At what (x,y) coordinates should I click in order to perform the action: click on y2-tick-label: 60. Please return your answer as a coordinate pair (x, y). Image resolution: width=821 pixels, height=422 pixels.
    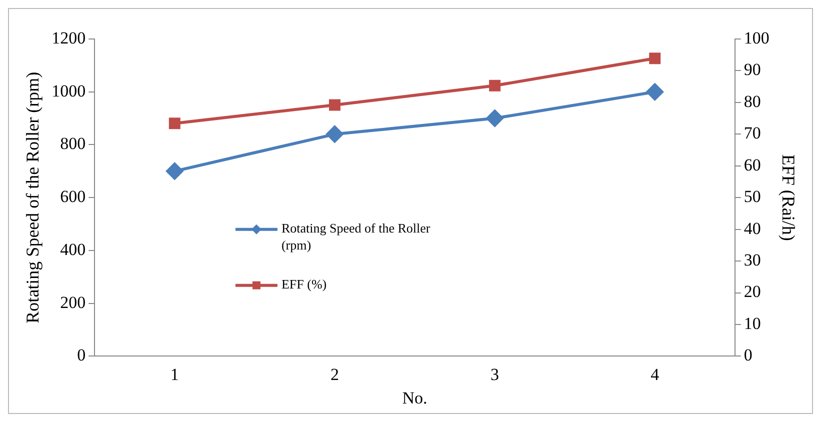
    Looking at the image, I should click on (752, 164).